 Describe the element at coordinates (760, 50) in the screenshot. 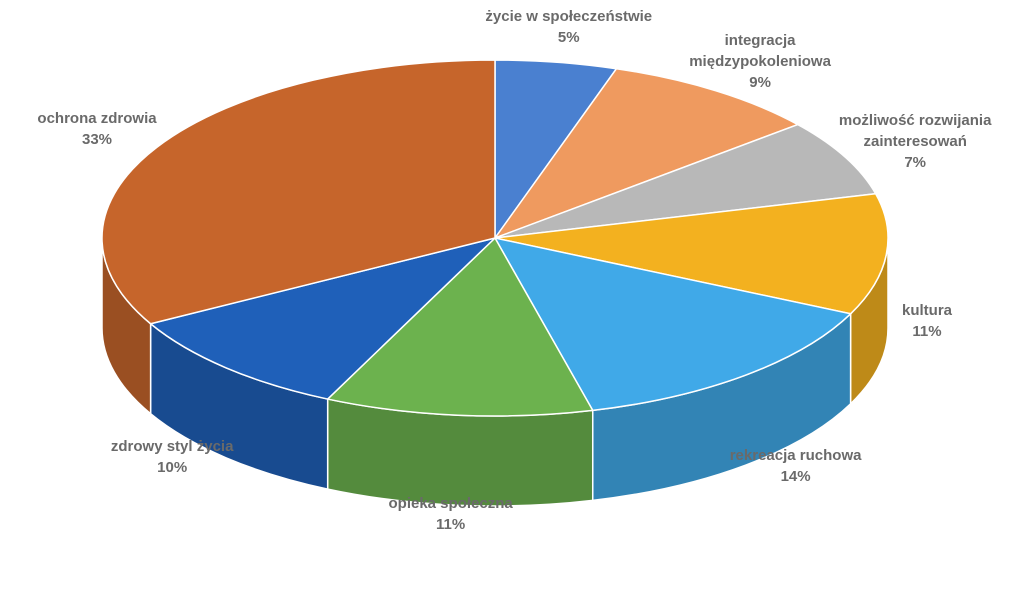

I see `slice-name: integracja międzypokoleniowa` at that location.